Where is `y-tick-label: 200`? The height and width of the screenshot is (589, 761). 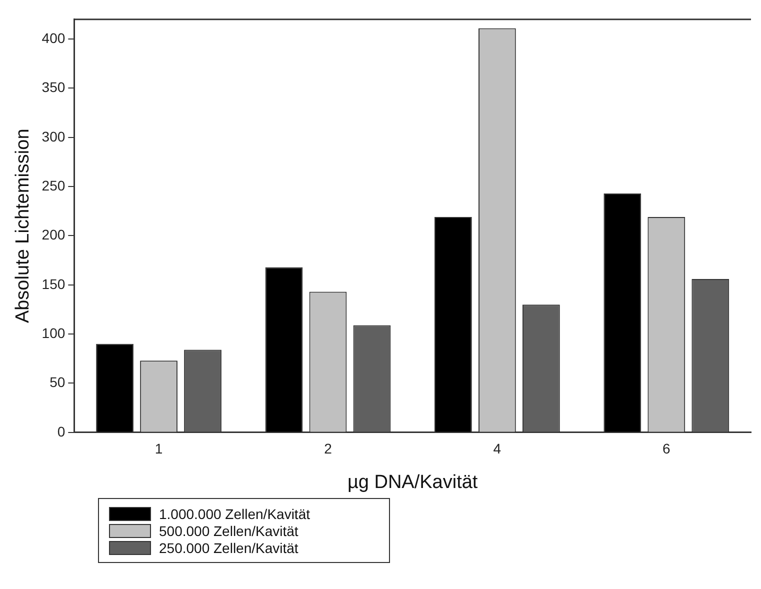
y-tick-label: 200 is located at coordinates (54, 234).